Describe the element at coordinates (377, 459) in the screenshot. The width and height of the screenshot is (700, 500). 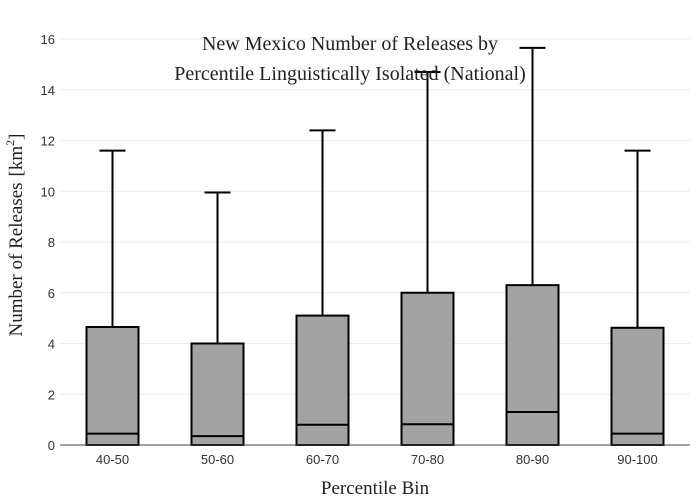
I see `x-tick-labels: 40-50 50-60 60-70 70-80 80-90 90-100` at that location.